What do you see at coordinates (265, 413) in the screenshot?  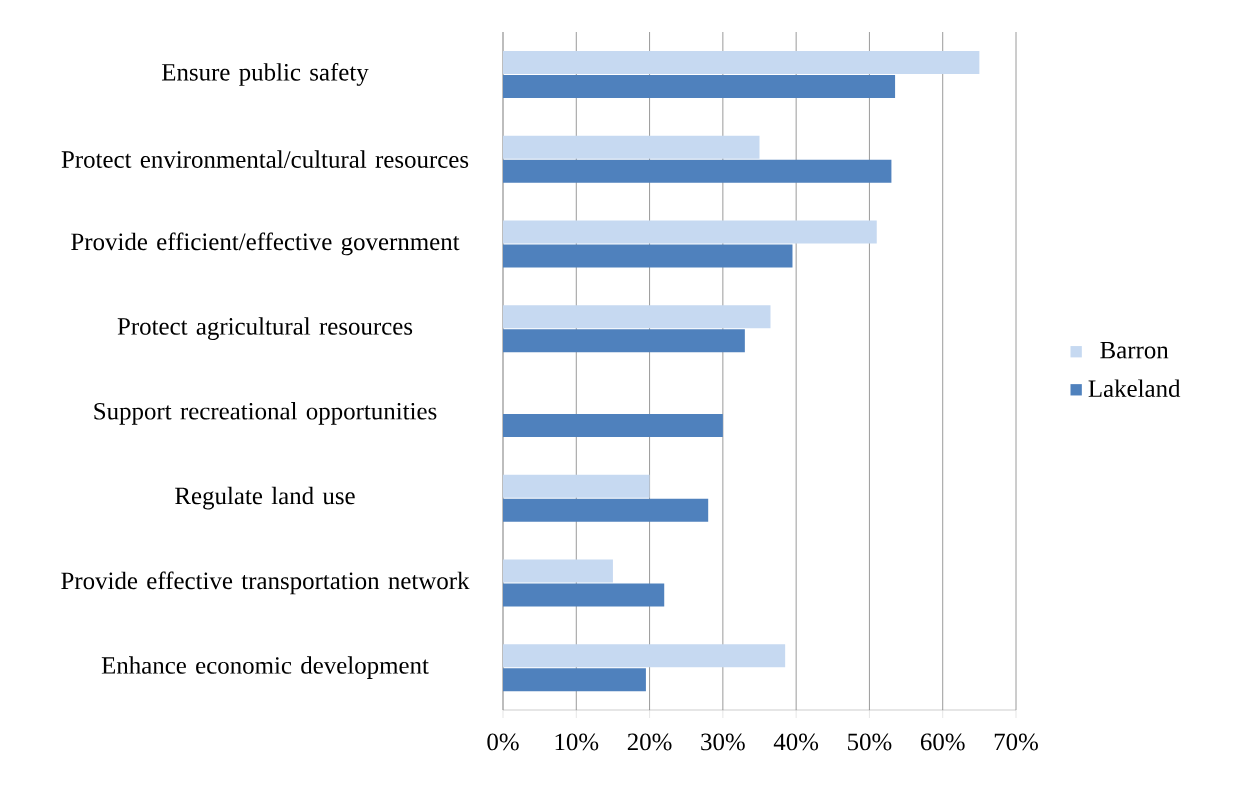 I see `y-tick-label: Support recreational opportunities` at bounding box center [265, 413].